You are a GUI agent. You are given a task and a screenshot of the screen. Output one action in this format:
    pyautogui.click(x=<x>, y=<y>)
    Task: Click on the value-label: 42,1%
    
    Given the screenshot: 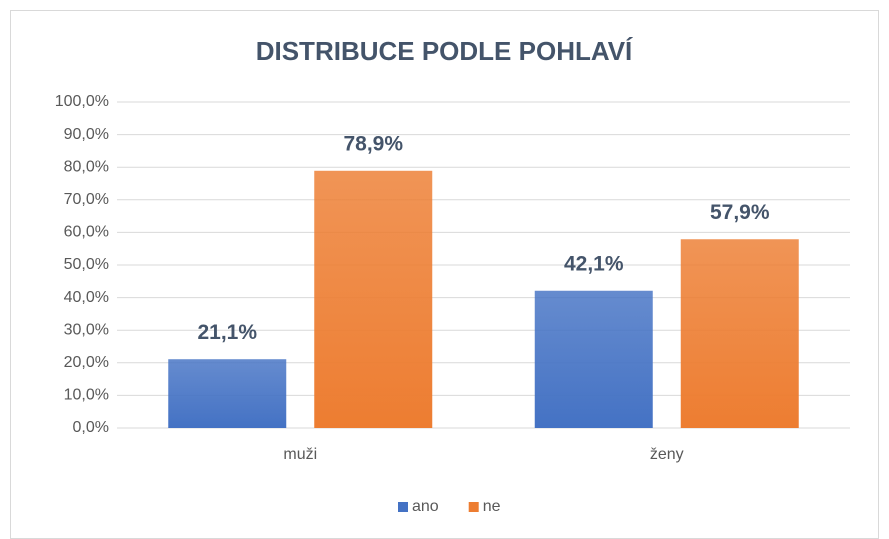 What is the action you would take?
    pyautogui.click(x=594, y=263)
    